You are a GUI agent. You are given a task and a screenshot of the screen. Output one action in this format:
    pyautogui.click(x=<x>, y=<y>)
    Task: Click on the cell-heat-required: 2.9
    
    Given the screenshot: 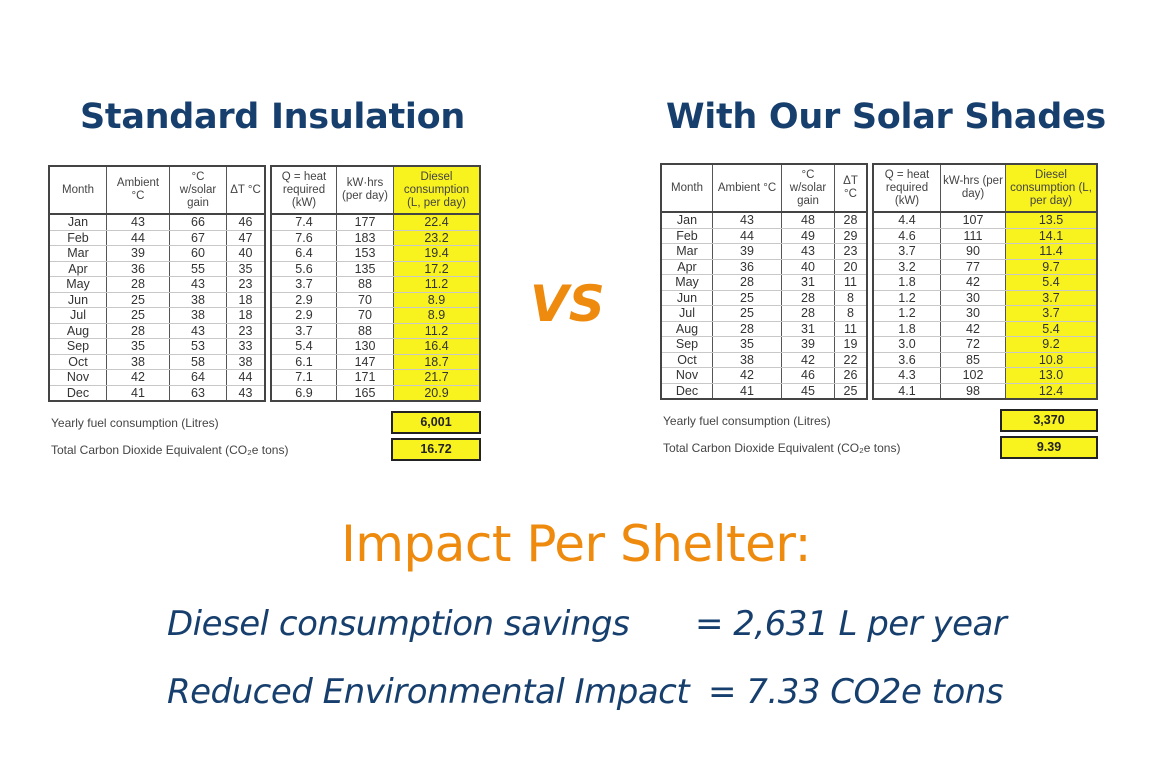 What is the action you would take?
    pyautogui.click(x=303, y=315)
    